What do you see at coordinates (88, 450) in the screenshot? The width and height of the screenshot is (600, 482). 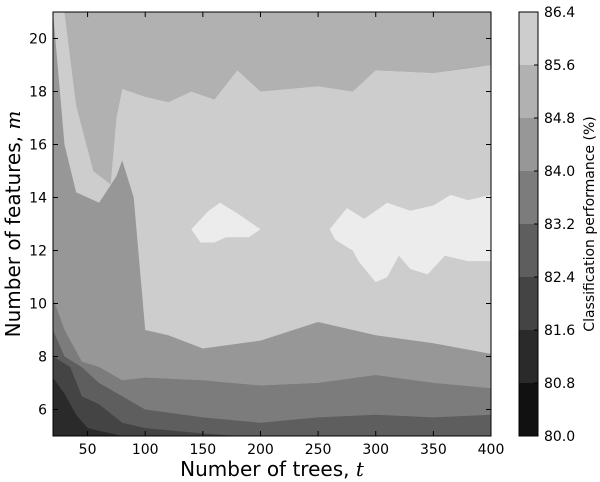 I see `x-tick-label: 50` at bounding box center [88, 450].